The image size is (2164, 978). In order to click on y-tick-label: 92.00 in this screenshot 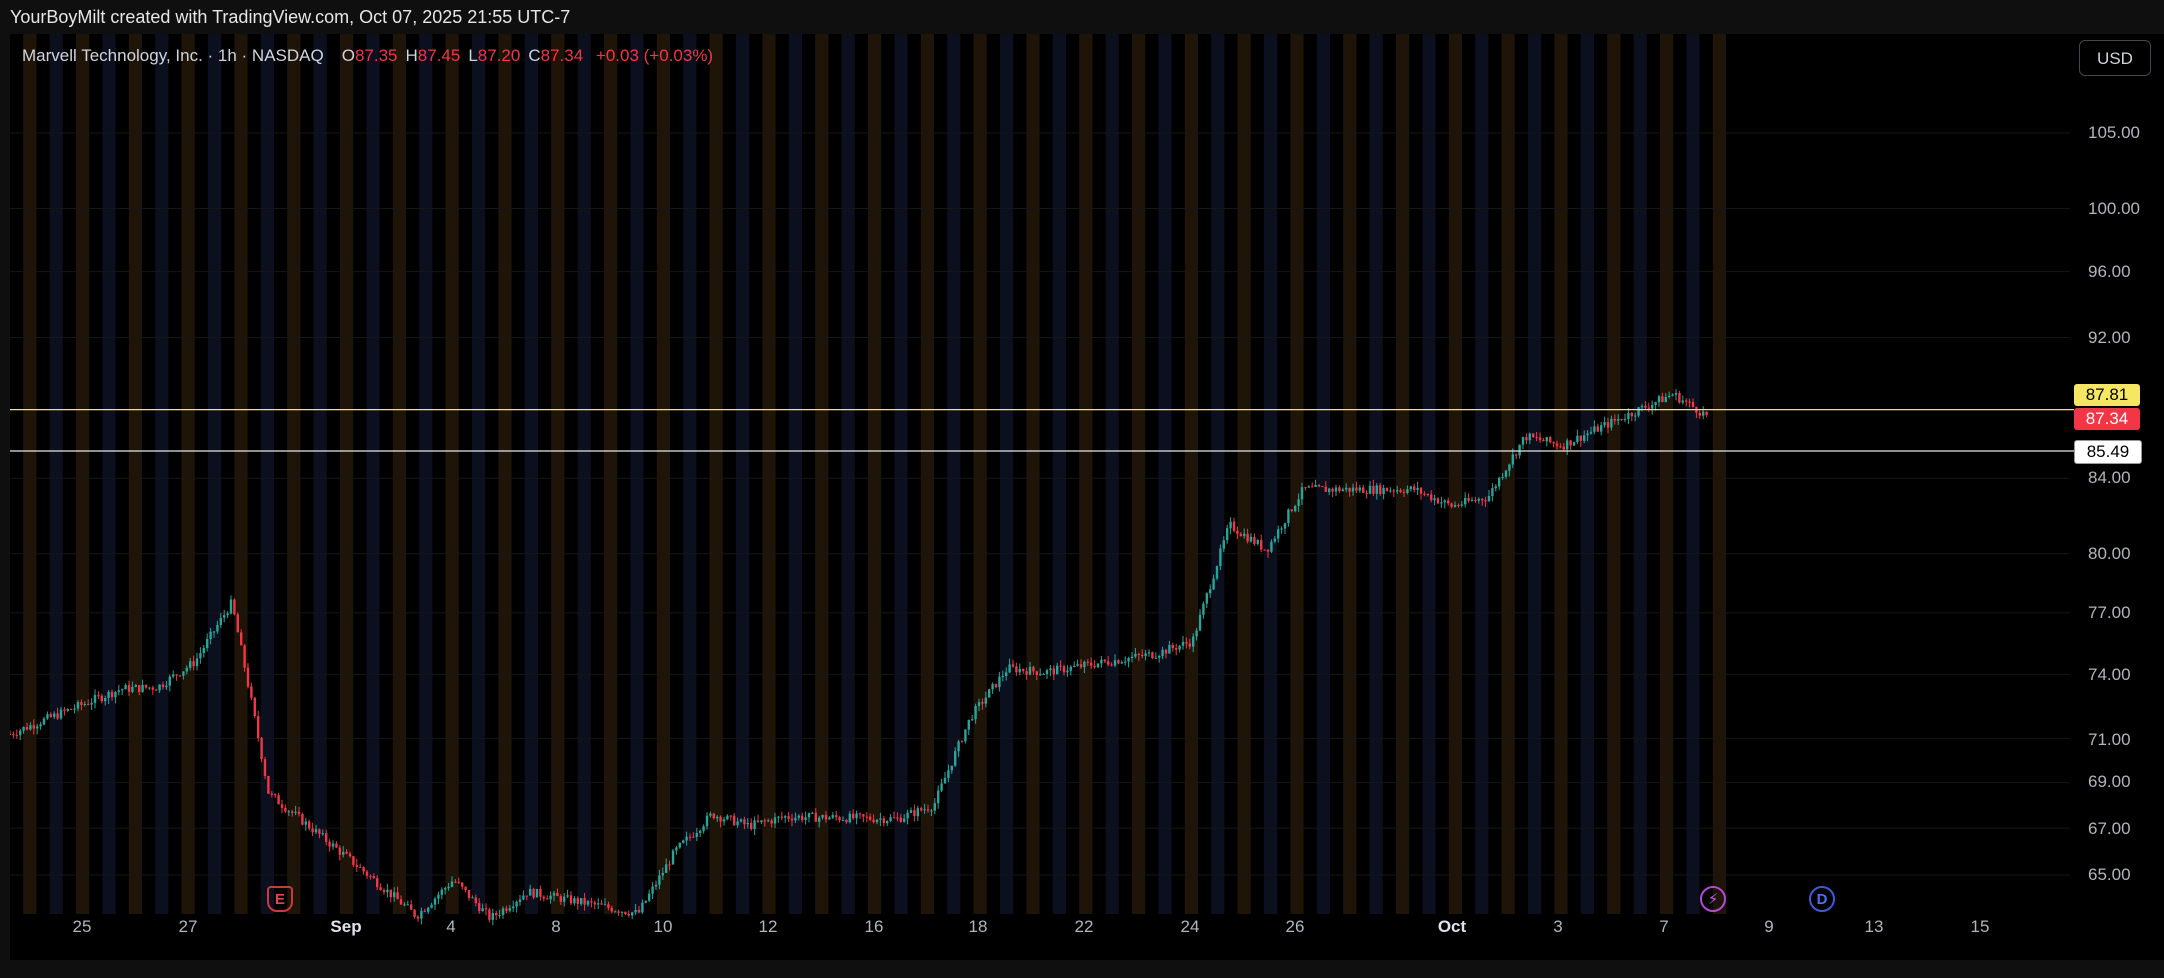, I will do `click(2109, 337)`.